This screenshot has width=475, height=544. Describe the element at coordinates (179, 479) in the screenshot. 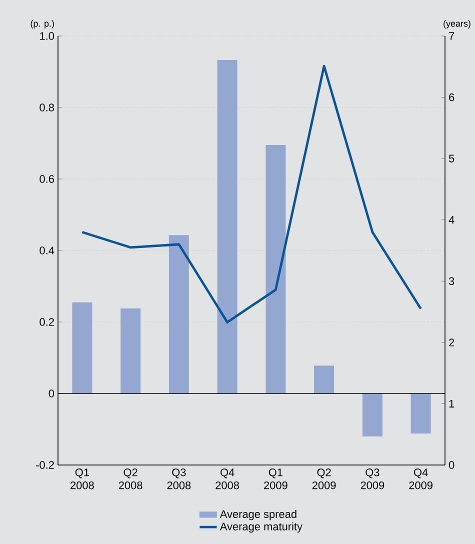

I see `x-tick-label: Q3 2008` at that location.